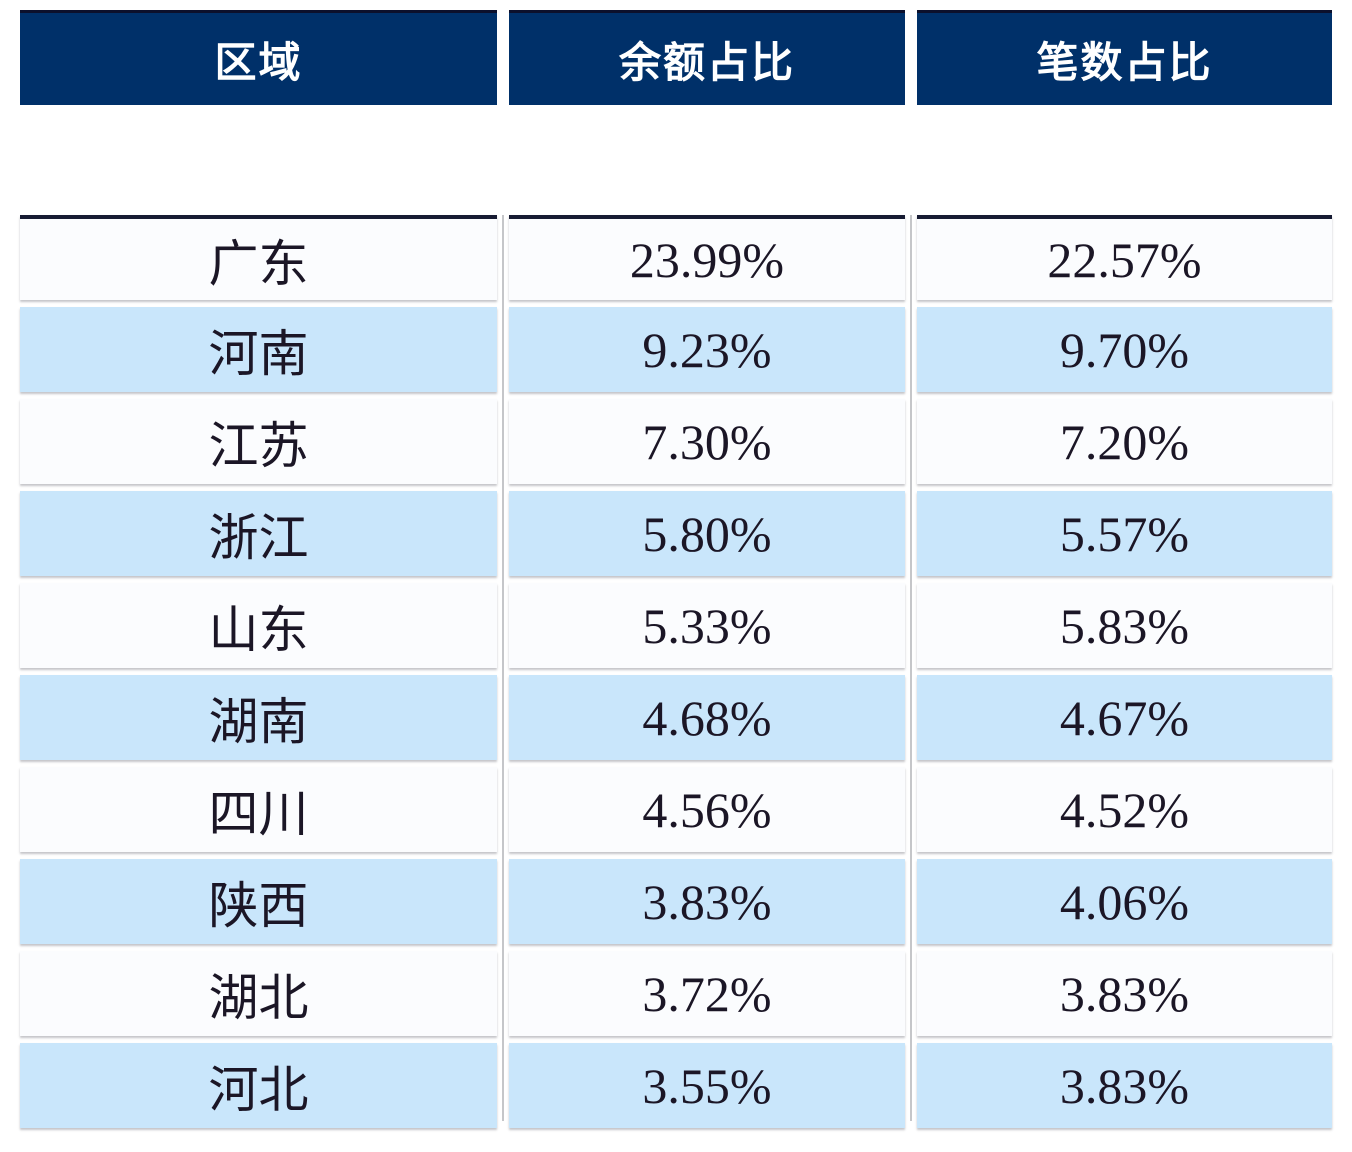 The height and width of the screenshot is (1152, 1352). I want to click on table-row: 湖南 4.68% 4.67%, so click(676, 717).